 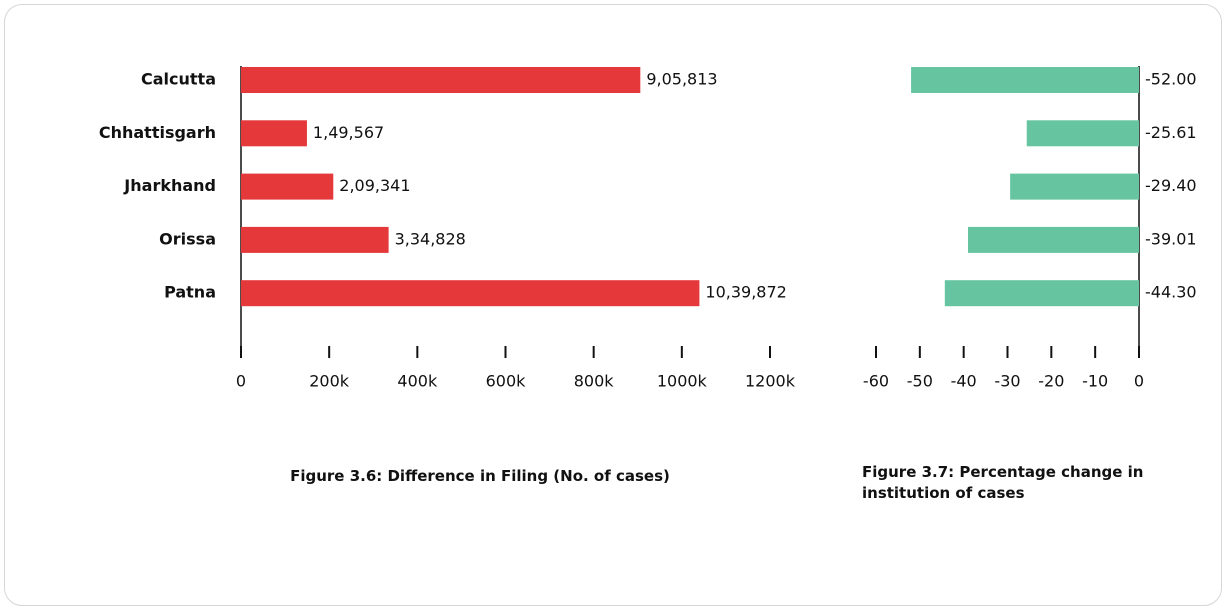 I want to click on category-label: Orissa, so click(x=187, y=238).